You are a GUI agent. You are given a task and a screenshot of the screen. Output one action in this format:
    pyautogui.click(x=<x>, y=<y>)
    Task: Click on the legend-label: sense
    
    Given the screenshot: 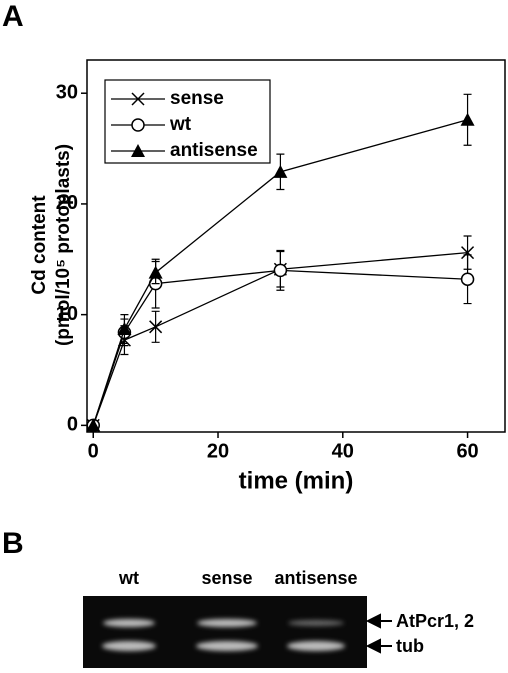 What is the action you would take?
    pyautogui.click(x=197, y=98)
    